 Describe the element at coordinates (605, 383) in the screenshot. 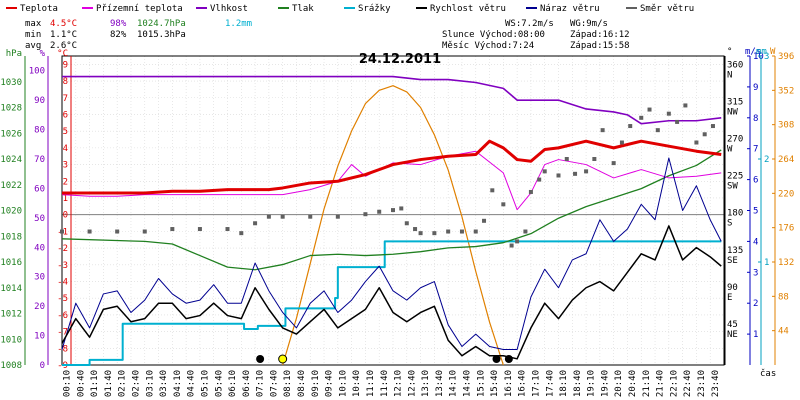

I see `x-tick-label: 19:40` at that location.